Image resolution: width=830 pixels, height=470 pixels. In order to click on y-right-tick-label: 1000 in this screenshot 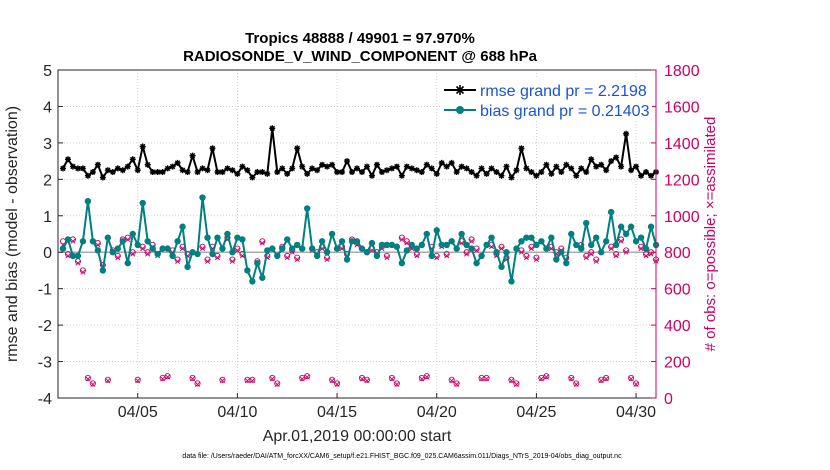, I will do `click(682, 217)`.